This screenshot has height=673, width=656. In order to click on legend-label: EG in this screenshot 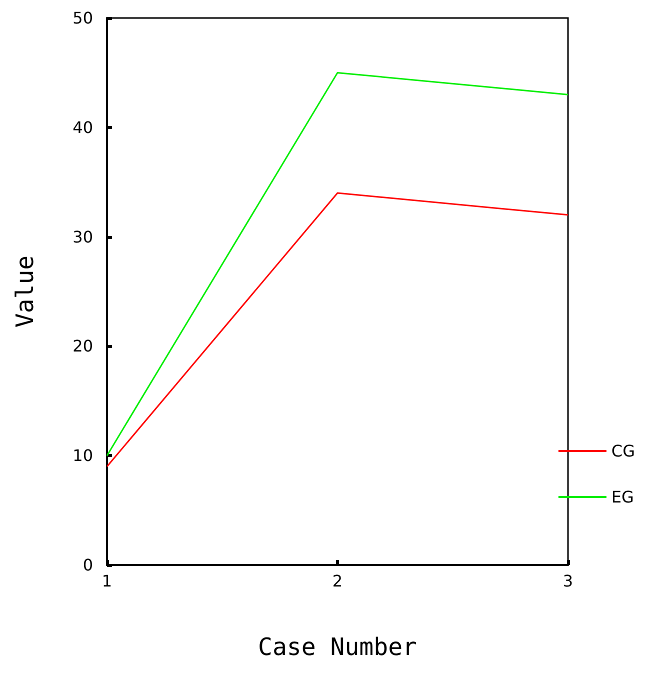, I will do `click(622, 497)`.